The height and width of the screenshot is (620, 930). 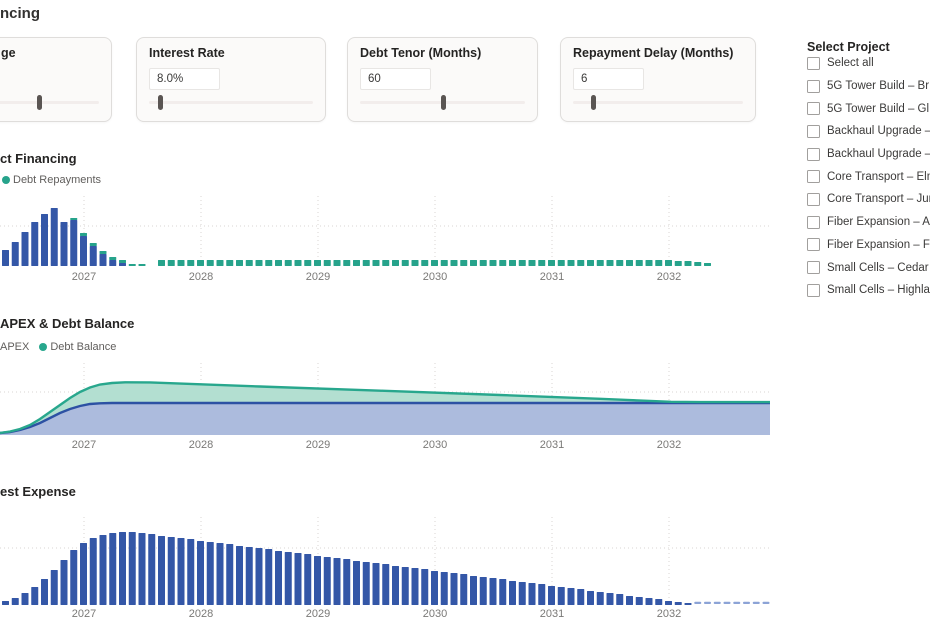 I want to click on project-option-label: Select all, so click(x=850, y=63).